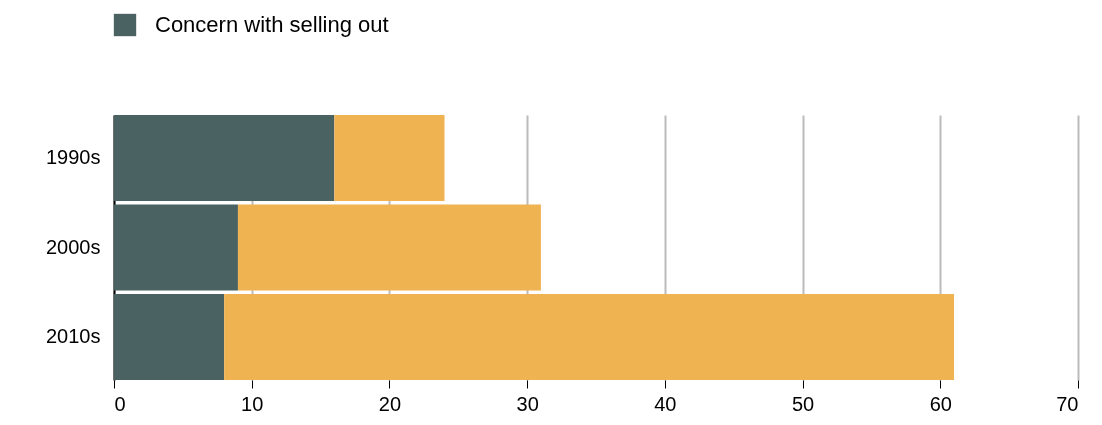  What do you see at coordinates (272, 24) in the screenshot?
I see `legend-label: Concern with selling out` at bounding box center [272, 24].